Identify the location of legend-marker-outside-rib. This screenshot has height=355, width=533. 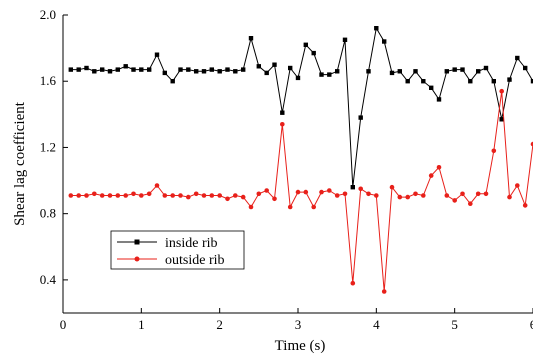
(137, 259).